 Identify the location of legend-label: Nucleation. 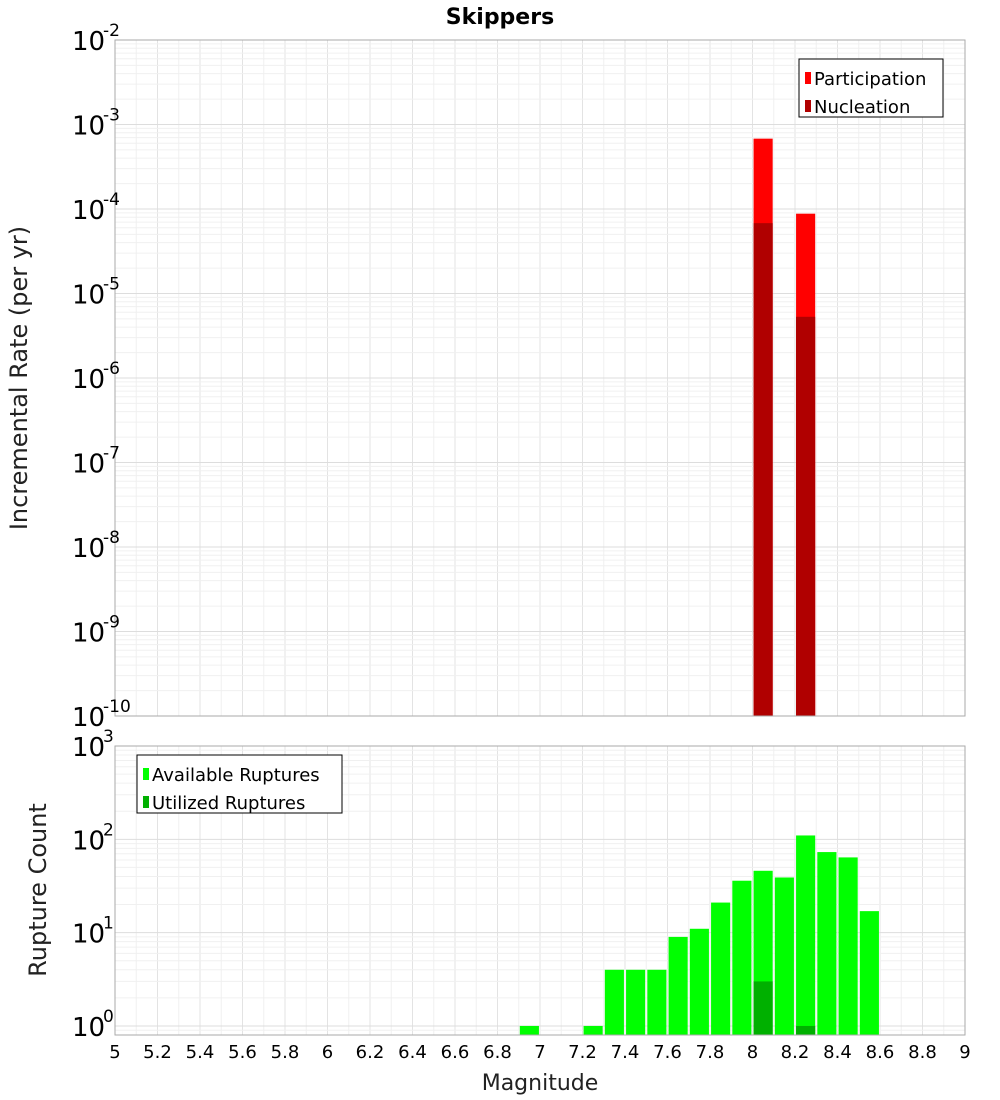
(862, 107).